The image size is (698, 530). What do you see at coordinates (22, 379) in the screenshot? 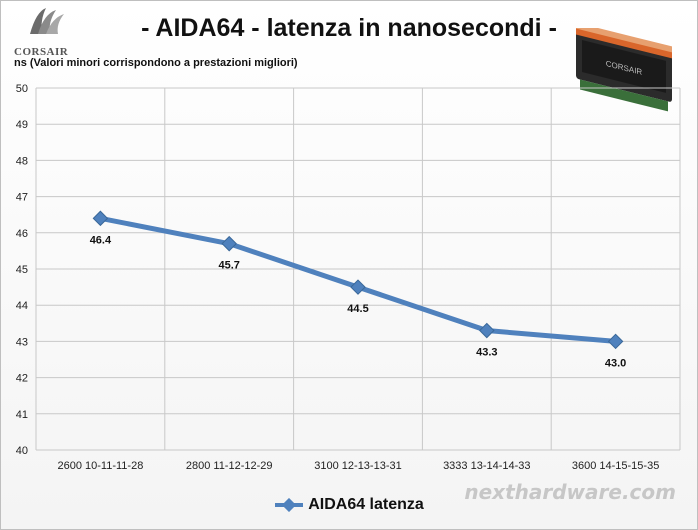
I see `y-tick-label: 42` at bounding box center [22, 379].